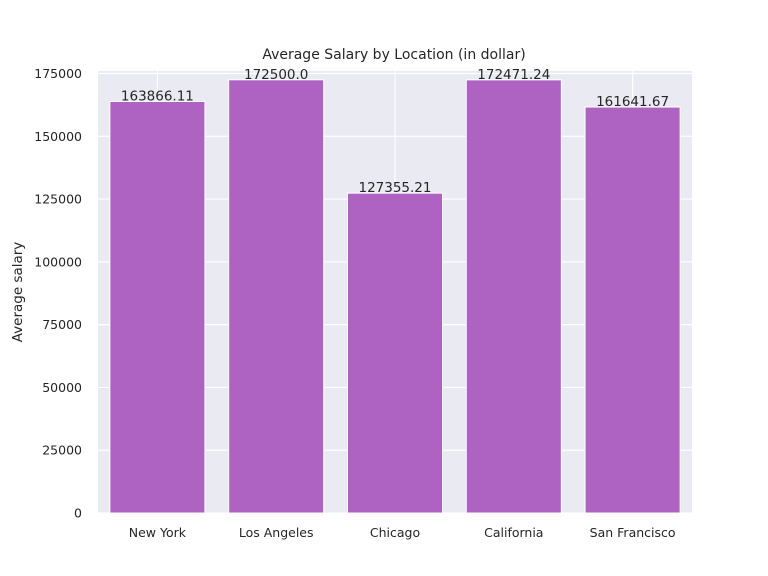 This screenshot has height=576, width=768. What do you see at coordinates (632, 102) in the screenshot?
I see `bar-value-label: 161641.67` at bounding box center [632, 102].